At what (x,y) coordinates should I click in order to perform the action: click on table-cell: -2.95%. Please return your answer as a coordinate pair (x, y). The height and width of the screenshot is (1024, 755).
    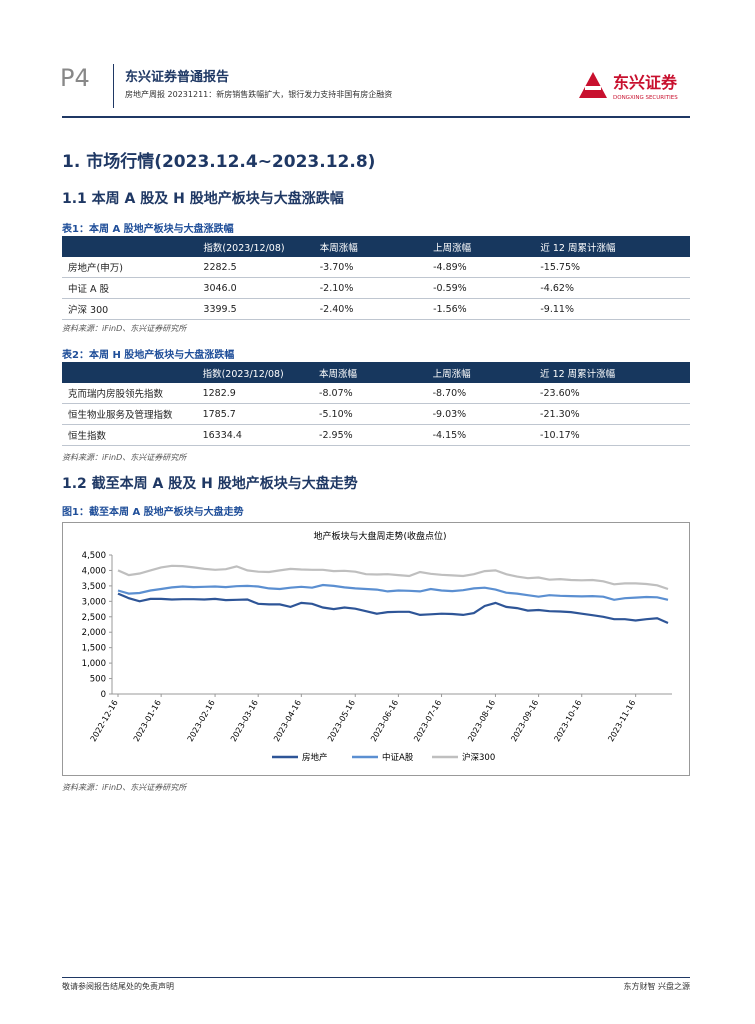
    Looking at the image, I should click on (370, 435).